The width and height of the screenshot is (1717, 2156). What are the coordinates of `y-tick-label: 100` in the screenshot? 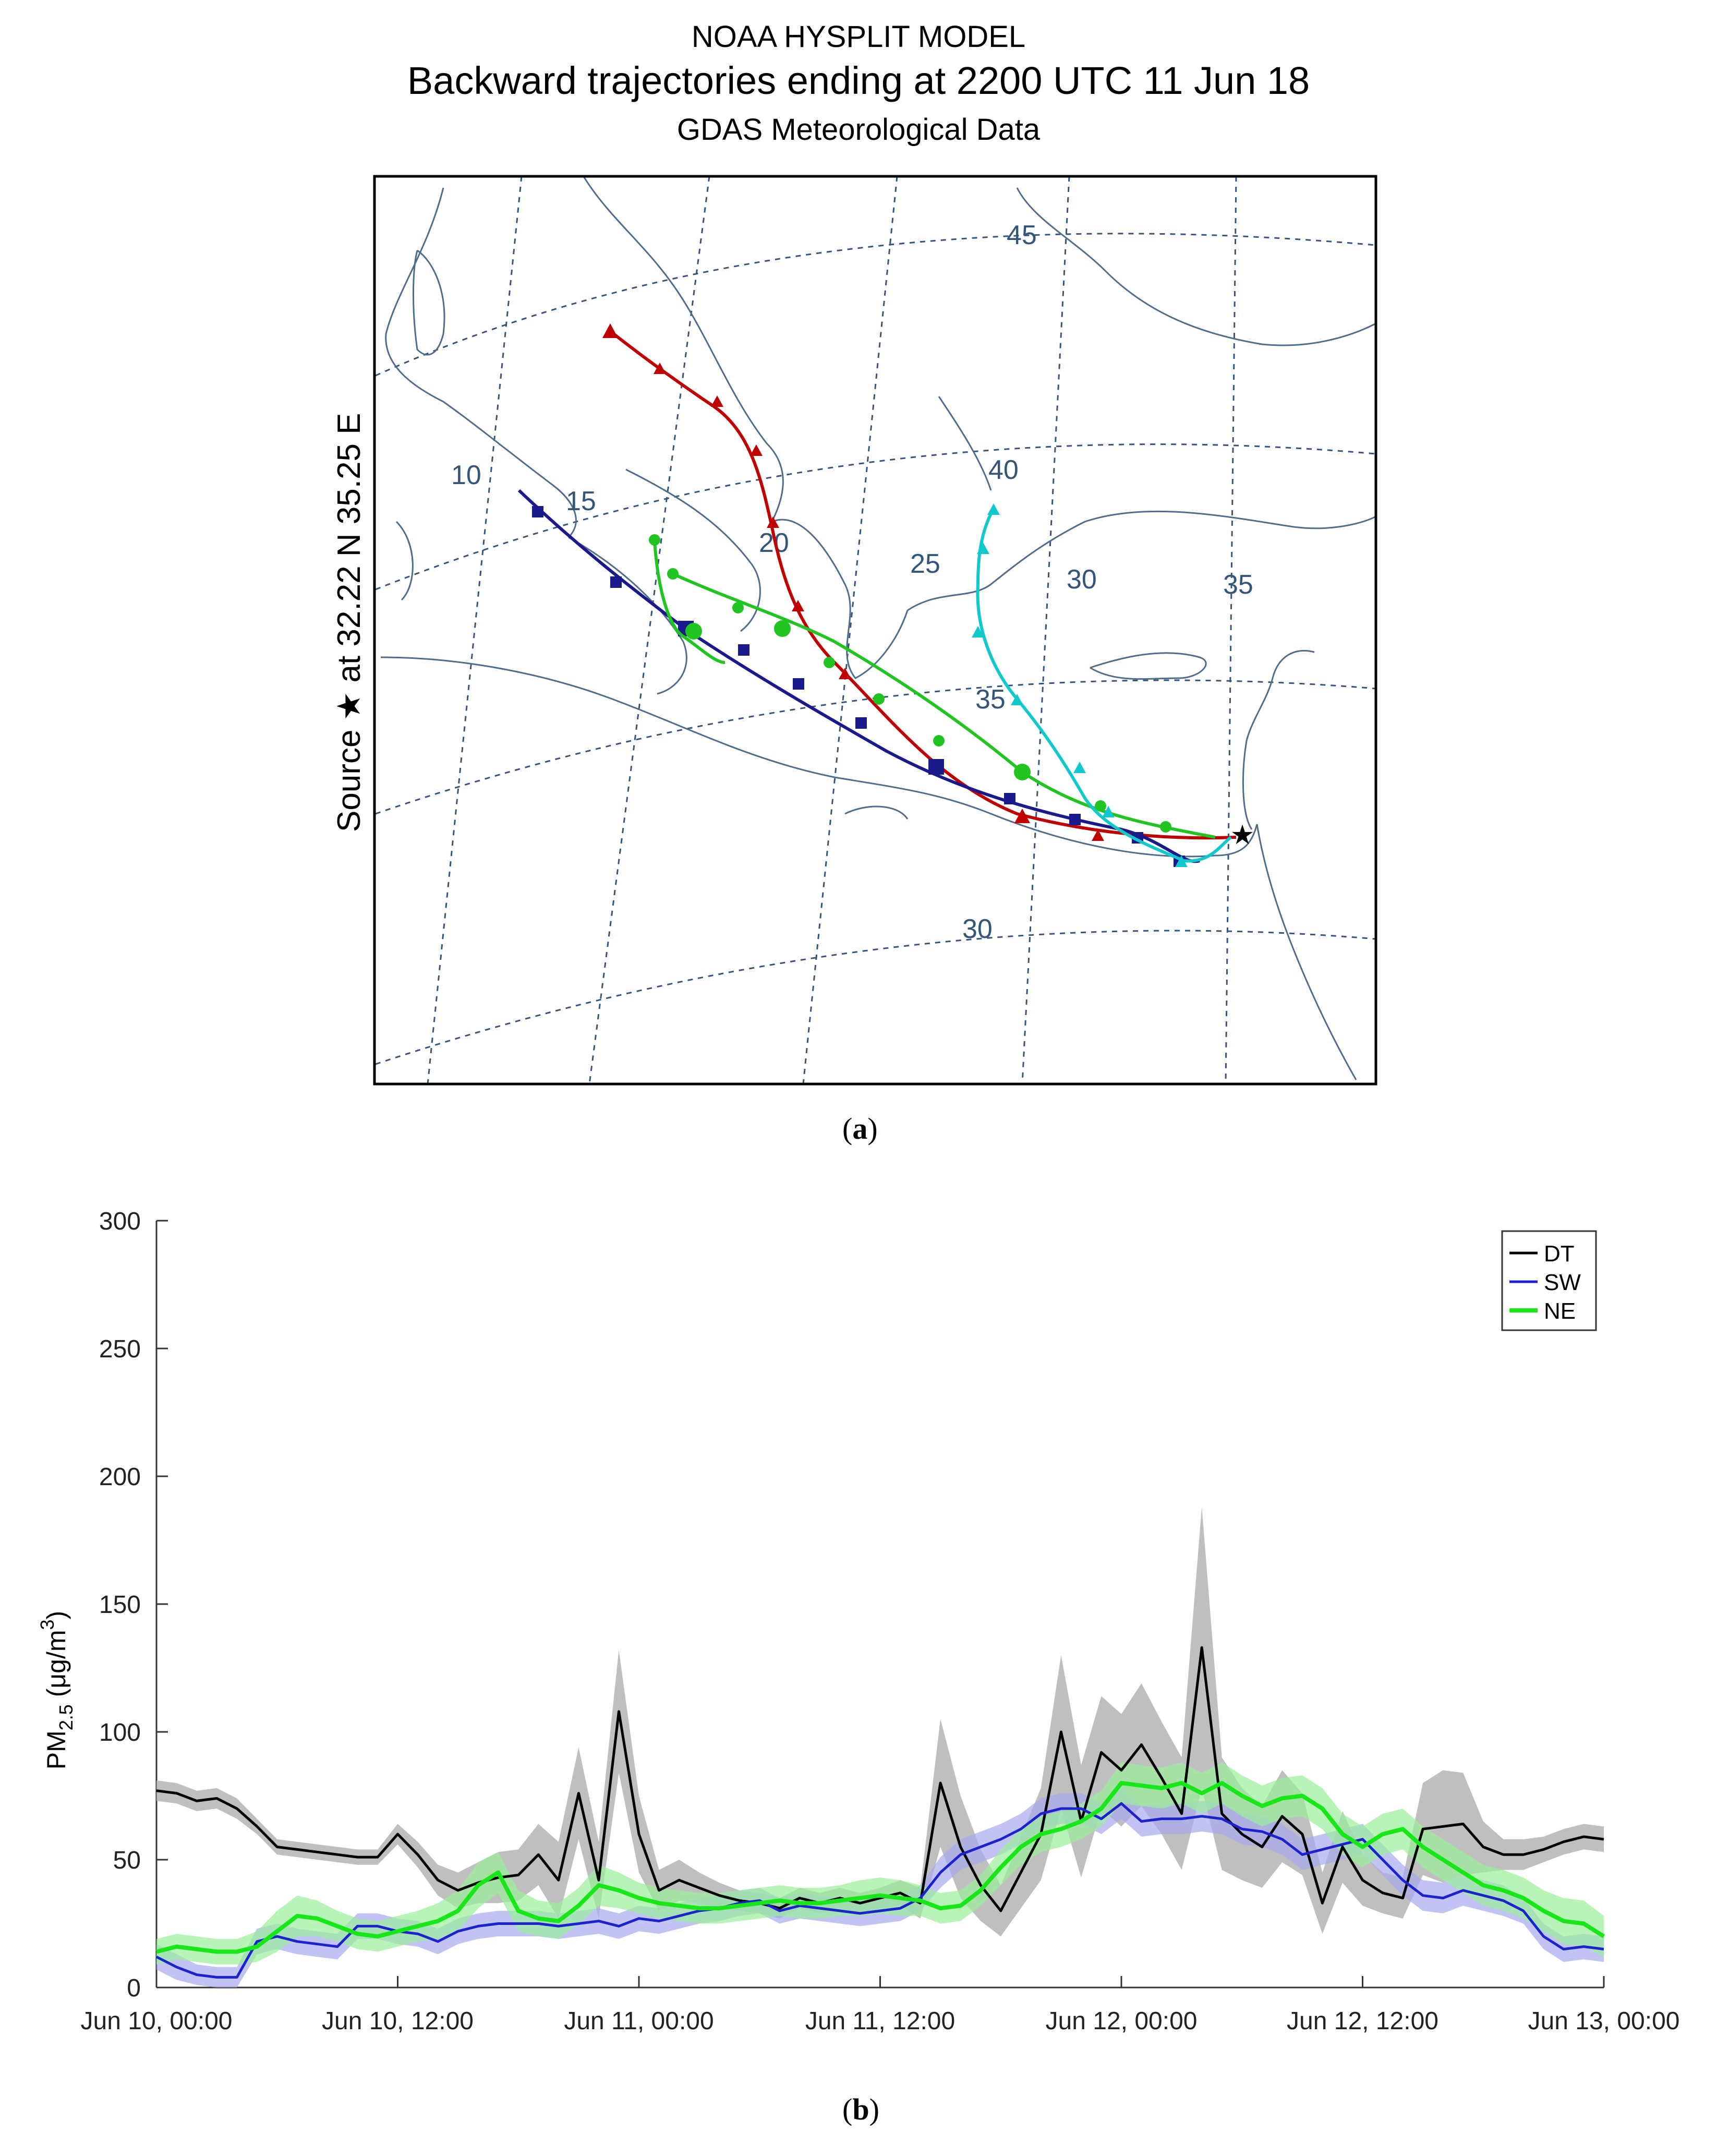 It's located at (120, 1733).